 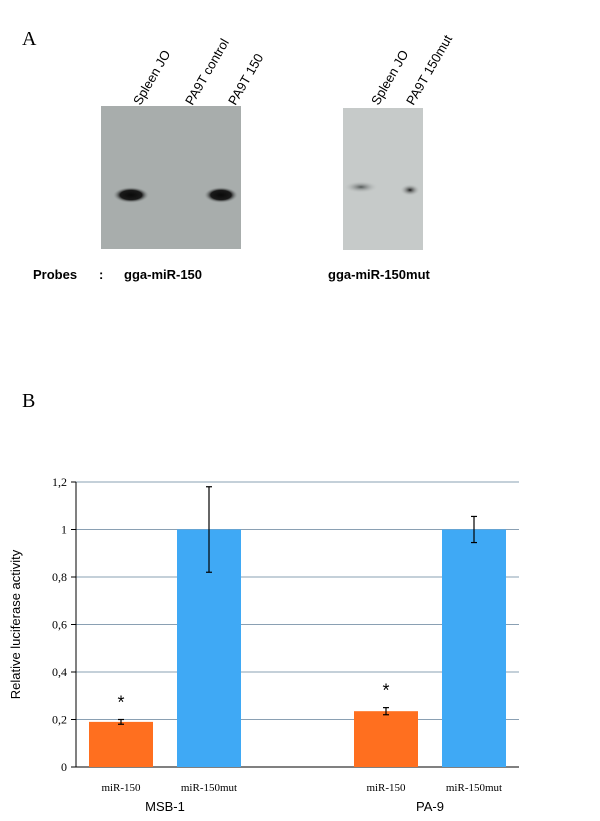 I want to click on panel-b-label: B, so click(x=29, y=401).